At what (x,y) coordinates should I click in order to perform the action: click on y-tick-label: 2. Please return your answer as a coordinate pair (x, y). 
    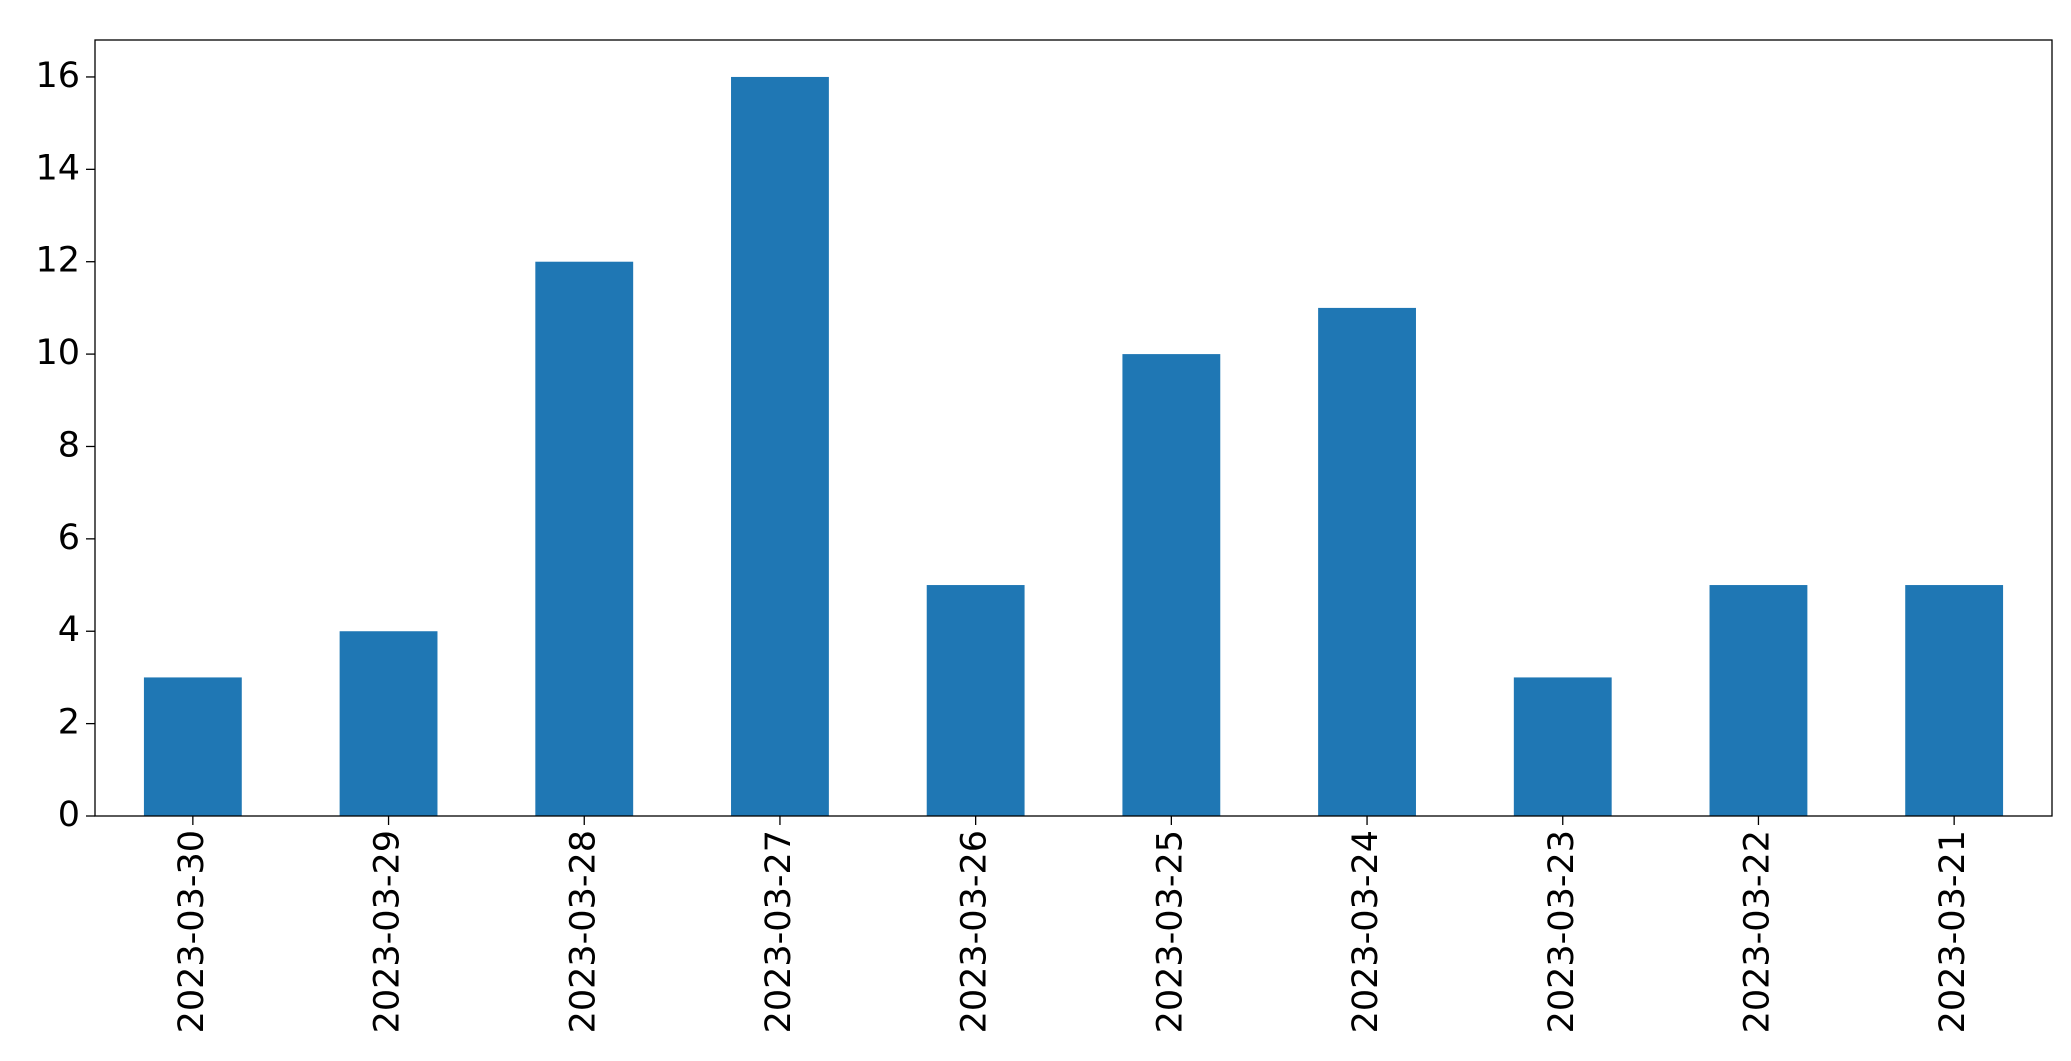
    Looking at the image, I should click on (69, 723).